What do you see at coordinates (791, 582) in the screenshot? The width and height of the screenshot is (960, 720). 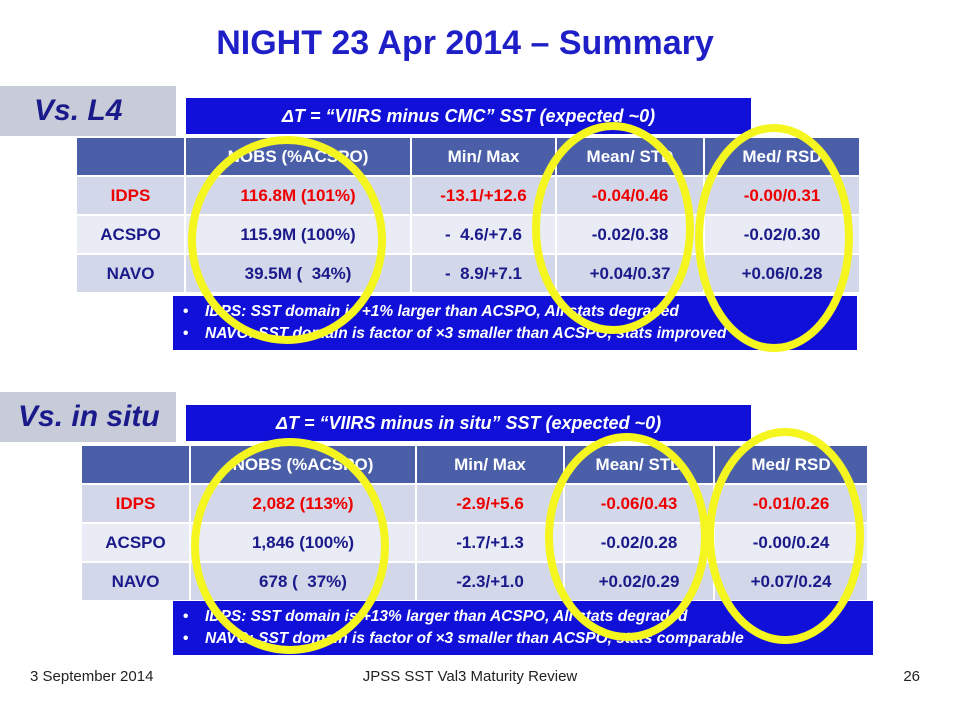 I see `table-cell: +0.07/0.24` at bounding box center [791, 582].